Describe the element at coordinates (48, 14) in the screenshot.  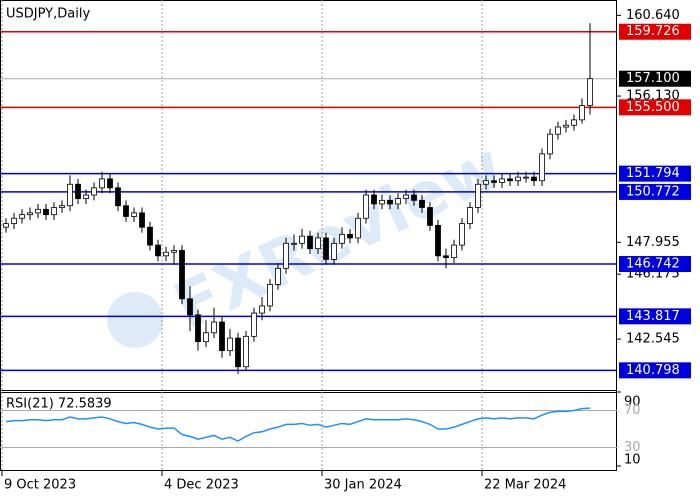
I see `chart-title: USDJPY,Daily` at that location.